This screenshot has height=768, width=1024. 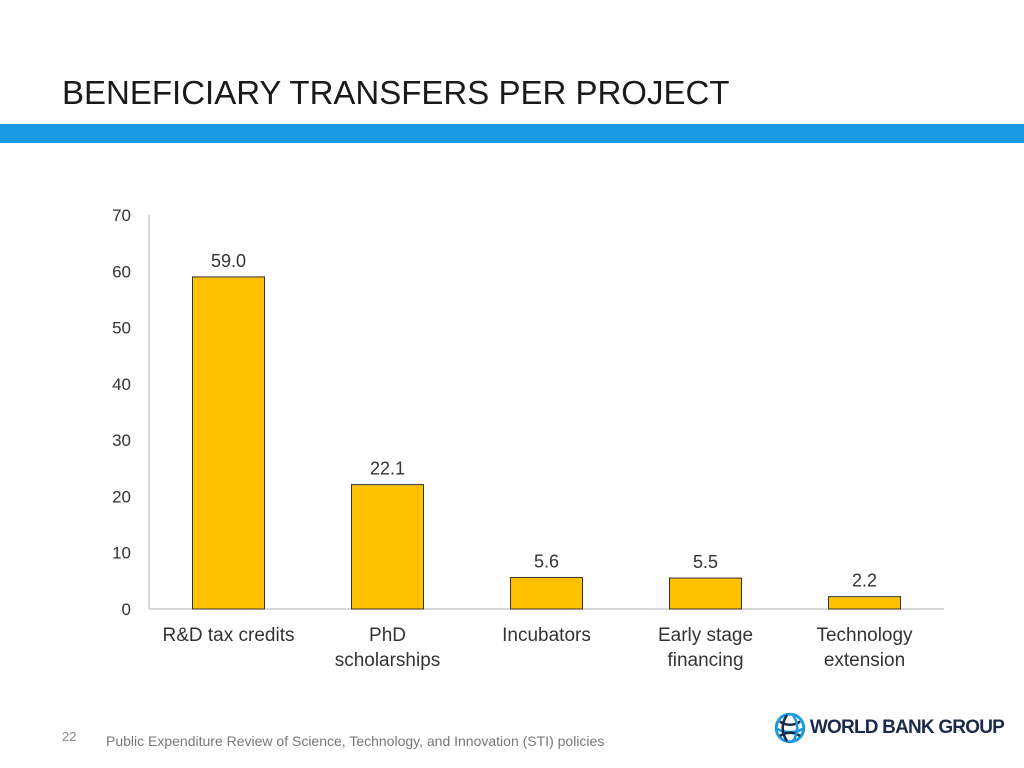 What do you see at coordinates (546, 635) in the screenshot?
I see `x-tick-label: Incubators` at bounding box center [546, 635].